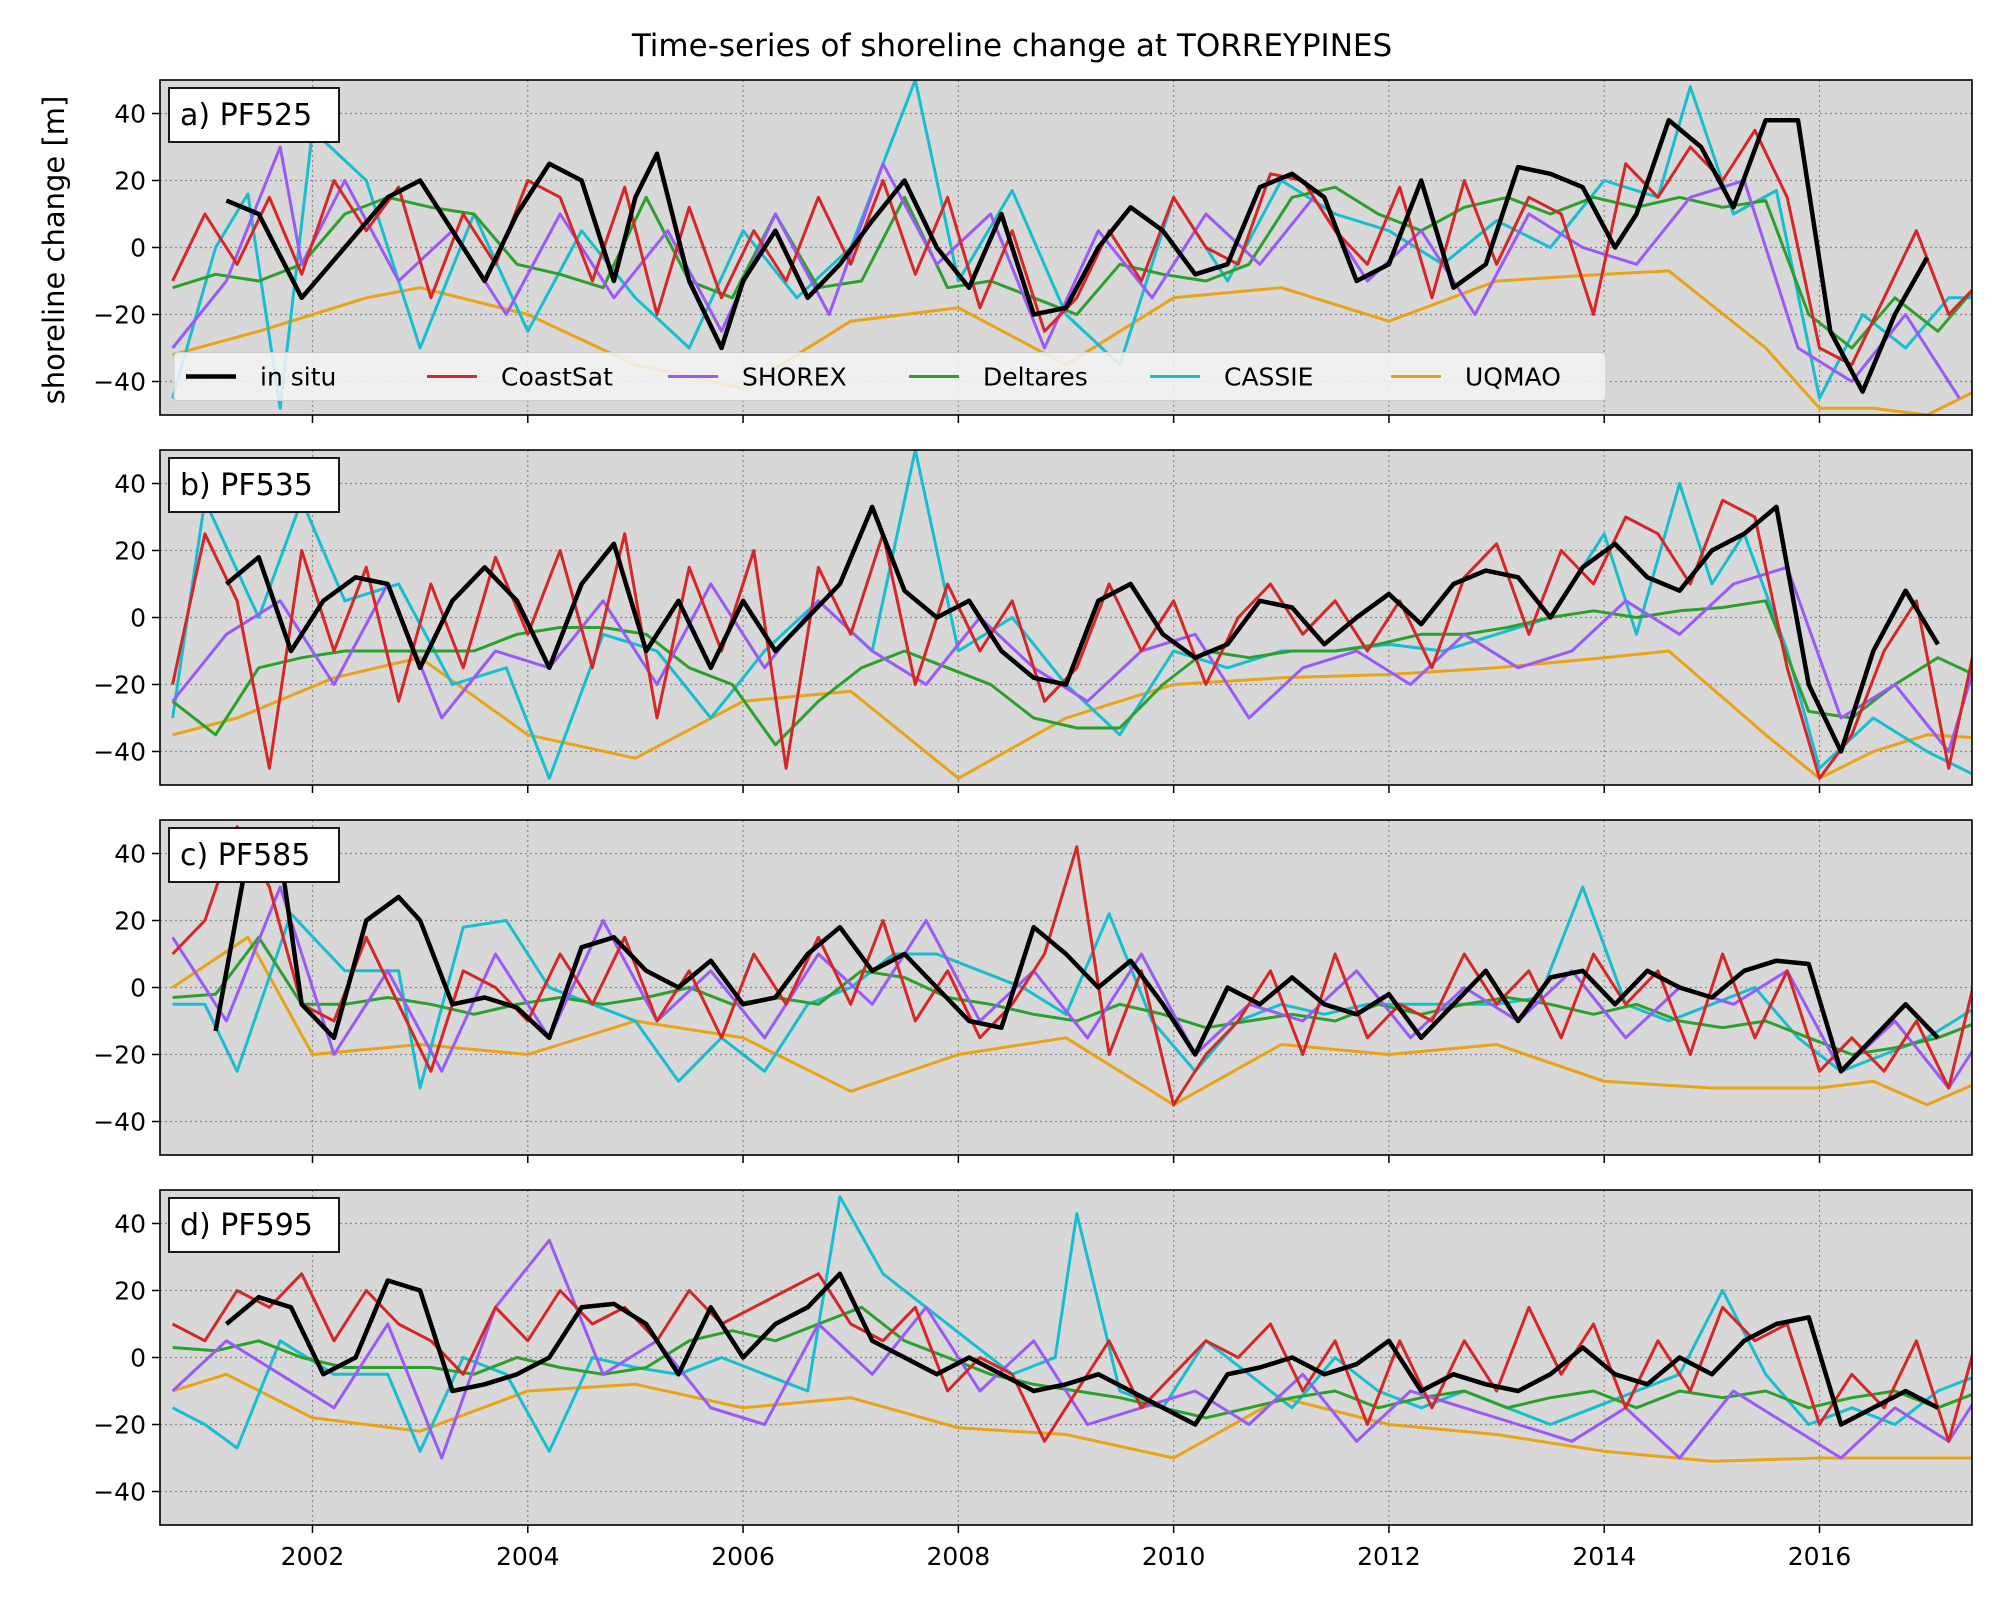 The width and height of the screenshot is (2000, 1600). I want to click on panel-title: a) PF525, so click(246, 115).